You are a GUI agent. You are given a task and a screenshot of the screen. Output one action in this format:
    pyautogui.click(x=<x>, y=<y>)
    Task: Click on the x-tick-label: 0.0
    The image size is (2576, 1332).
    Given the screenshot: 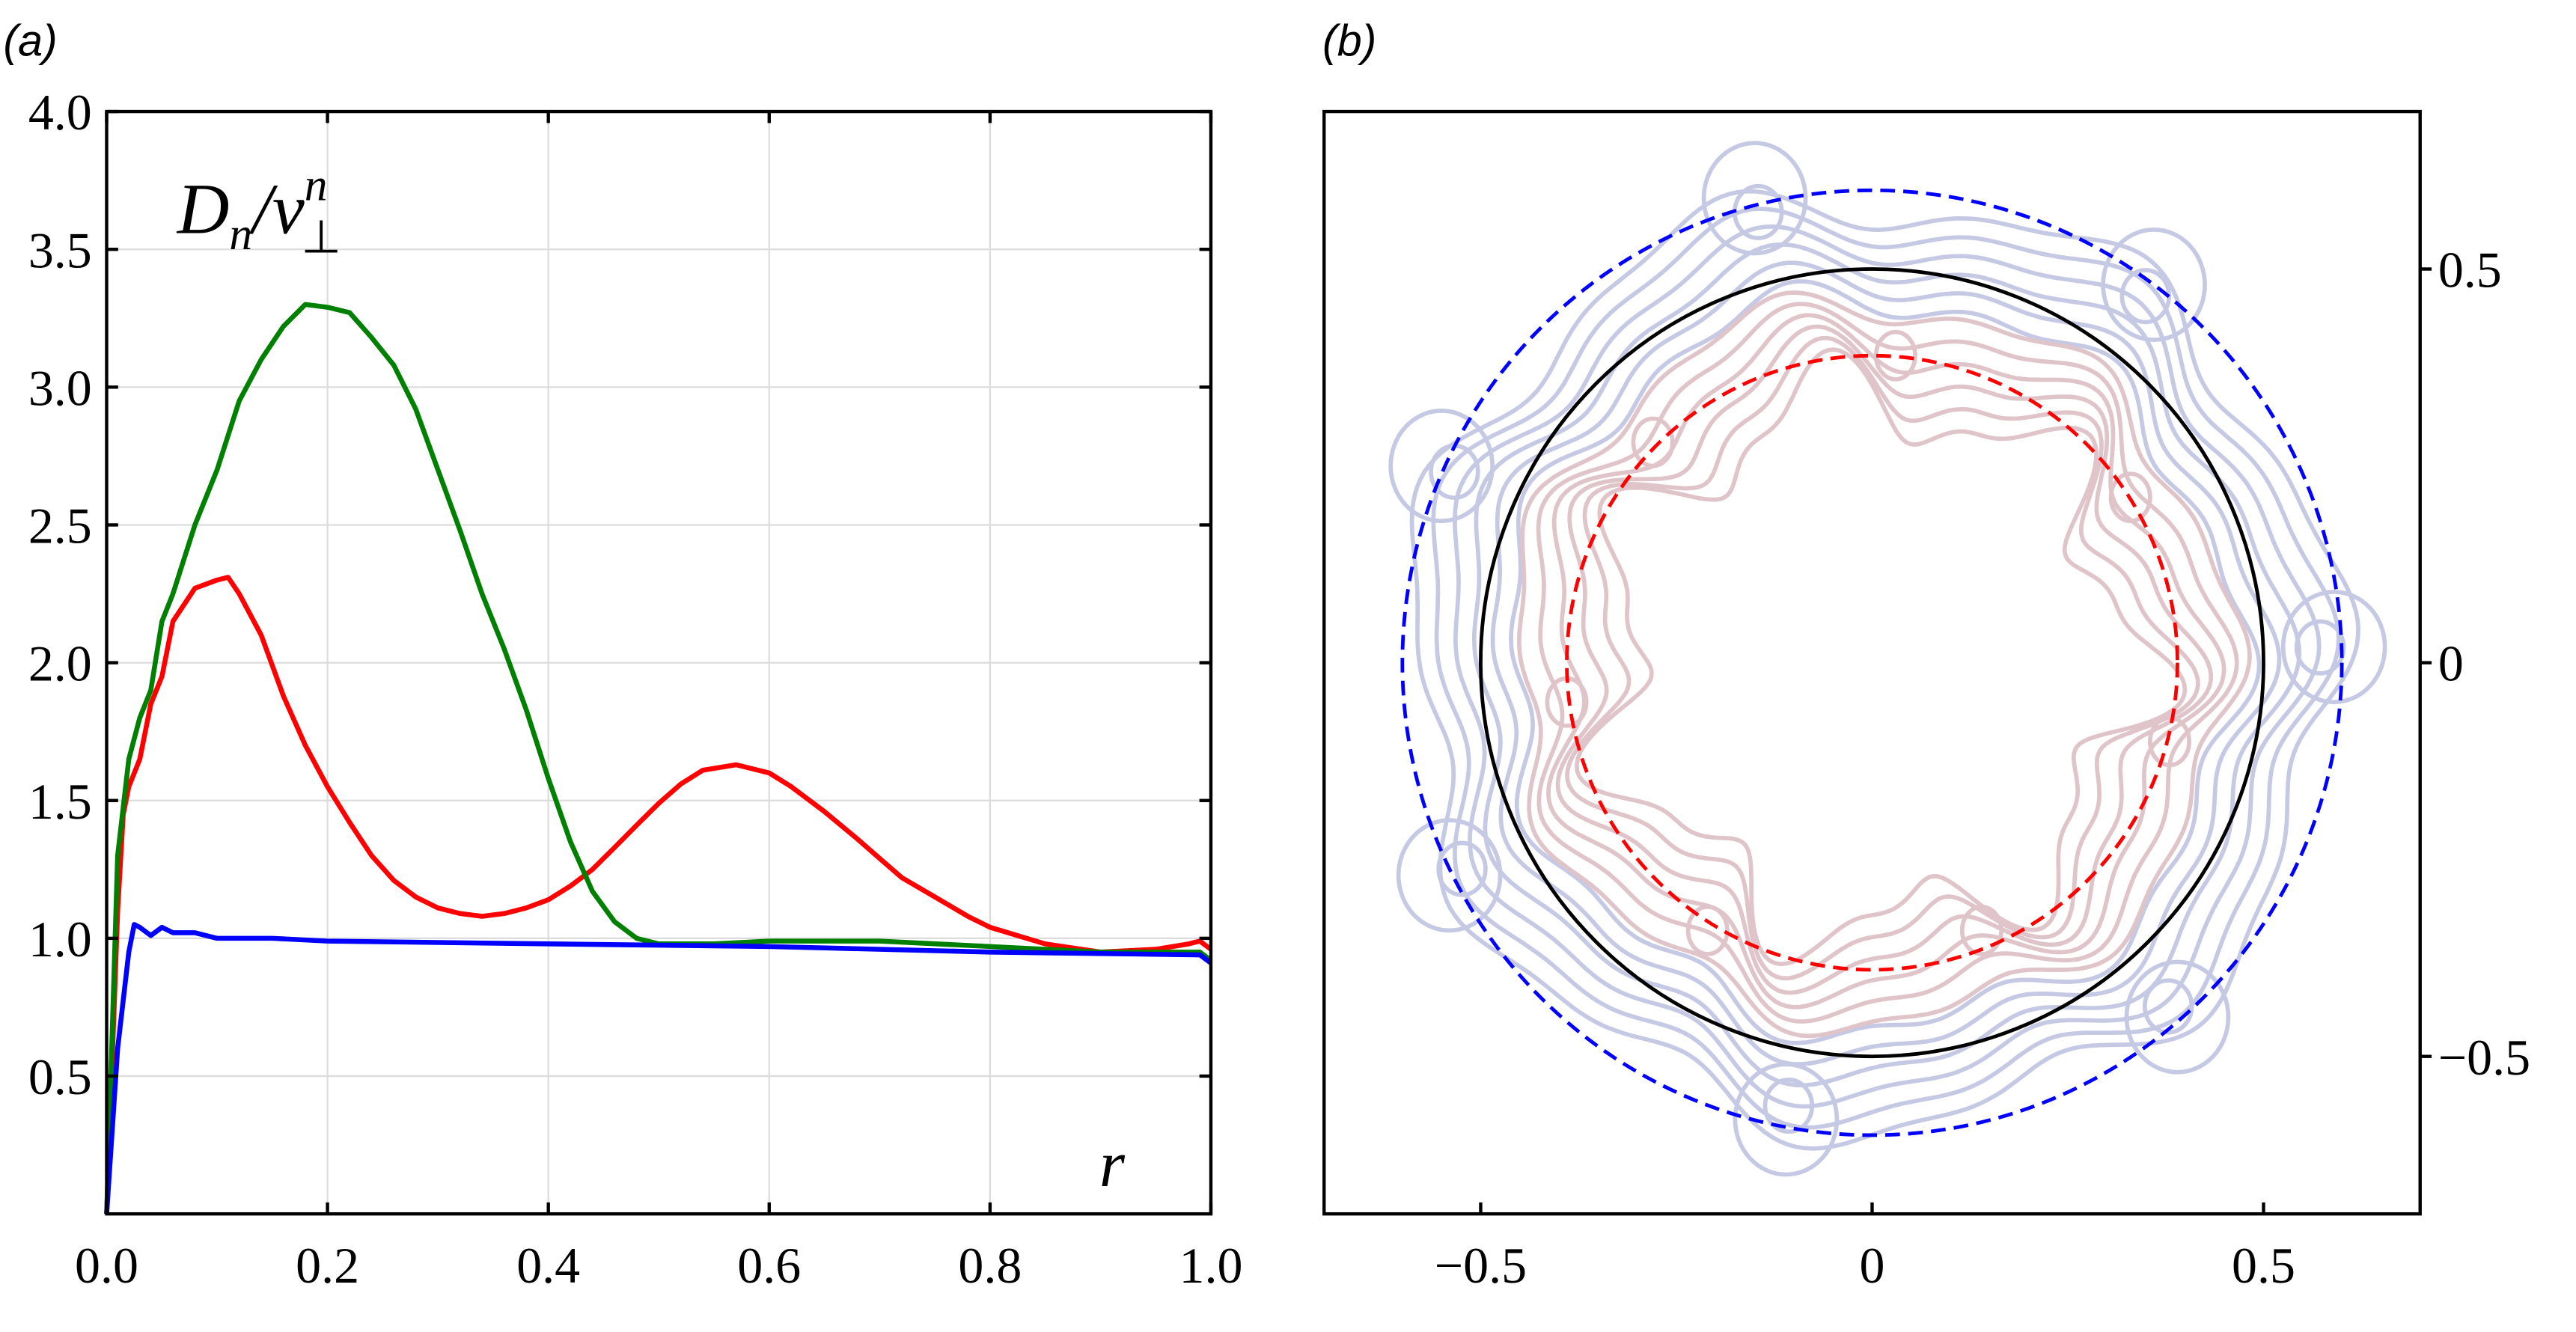 What is the action you would take?
    pyautogui.click(x=107, y=1265)
    